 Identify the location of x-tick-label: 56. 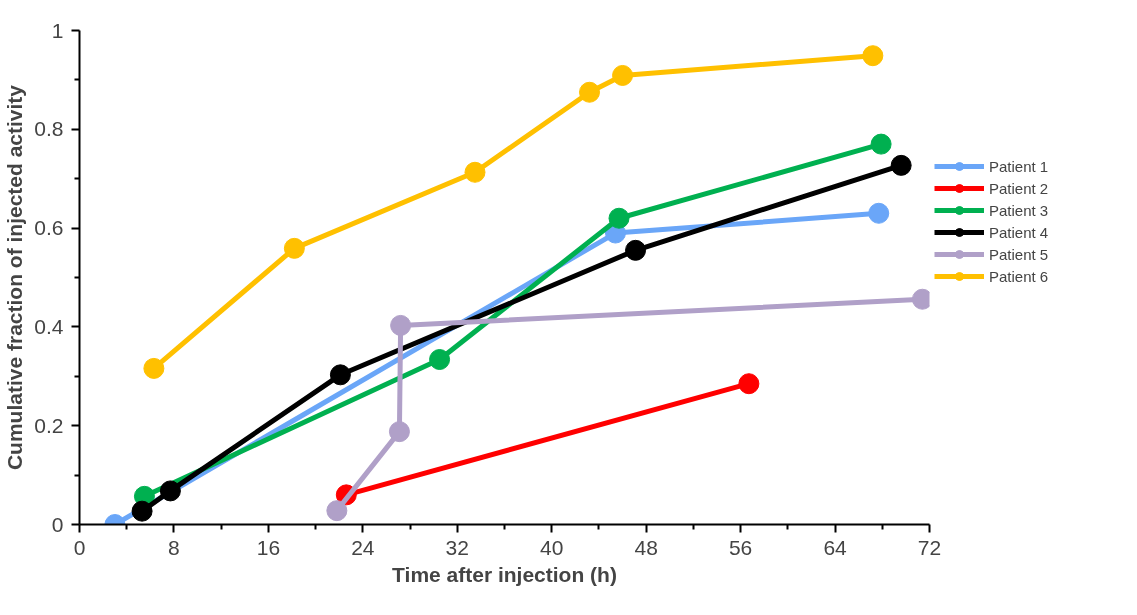
(740, 547).